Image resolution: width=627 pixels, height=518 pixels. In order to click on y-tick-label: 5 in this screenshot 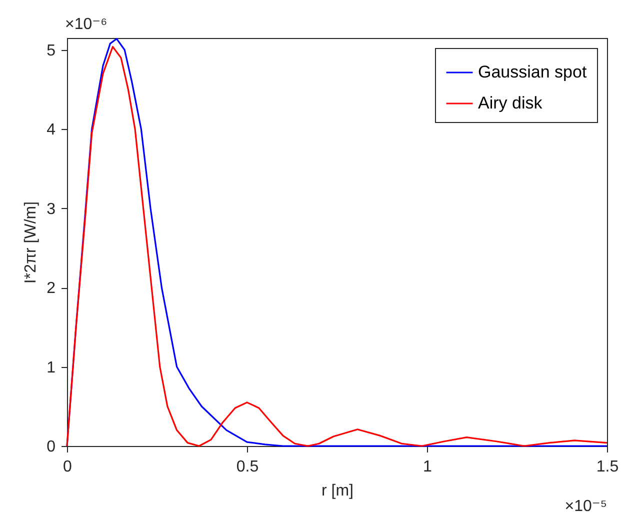, I will do `click(51, 51)`.